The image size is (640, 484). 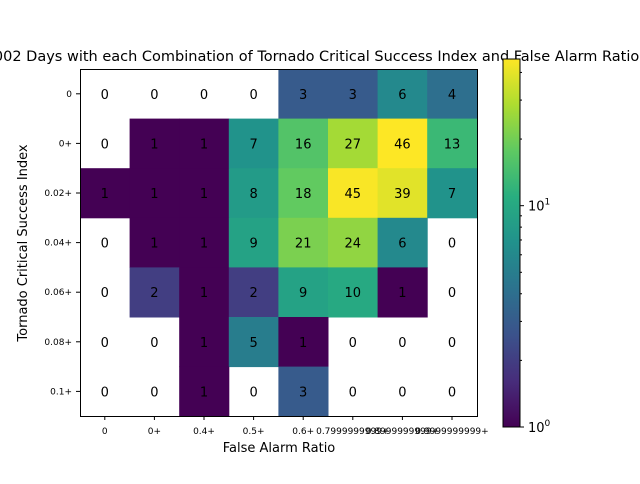 What do you see at coordinates (539, 427) in the screenshot?
I see `colorbar-tick-label: 100` at bounding box center [539, 427].